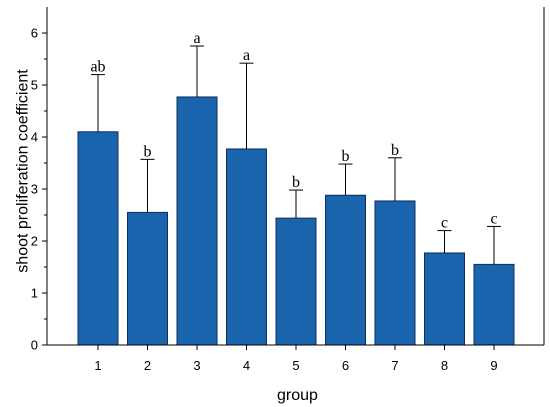 This screenshot has height=407, width=550. Describe the element at coordinates (297, 395) in the screenshot. I see `x-axis-title: group` at that location.